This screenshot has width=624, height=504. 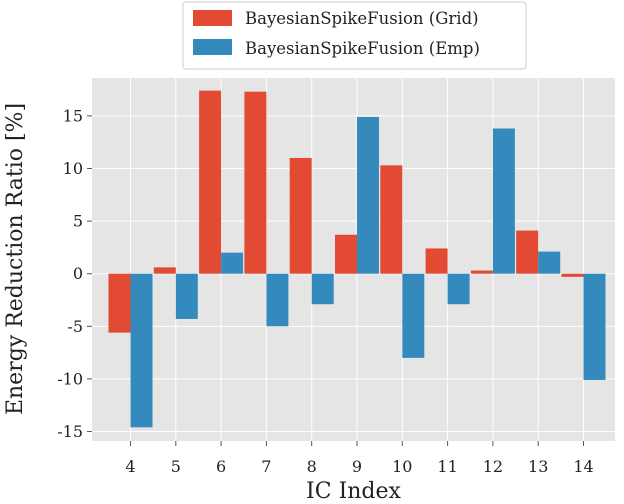 What do you see at coordinates (266, 466) in the screenshot?
I see `x-tick-label: 7` at bounding box center [266, 466].